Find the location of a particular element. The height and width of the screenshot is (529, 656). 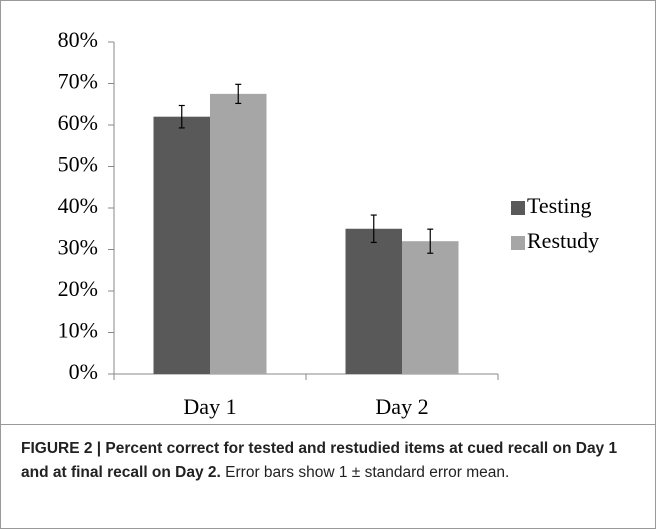

x-tick-label: Day 2 is located at coordinates (401, 406).